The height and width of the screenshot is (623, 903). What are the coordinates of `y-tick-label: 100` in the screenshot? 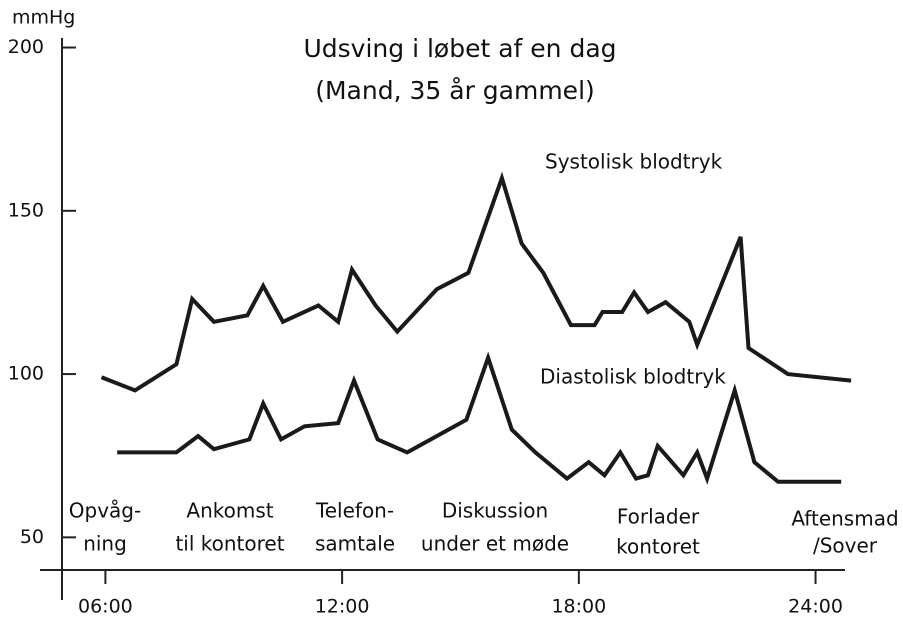 It's located at (26, 374).